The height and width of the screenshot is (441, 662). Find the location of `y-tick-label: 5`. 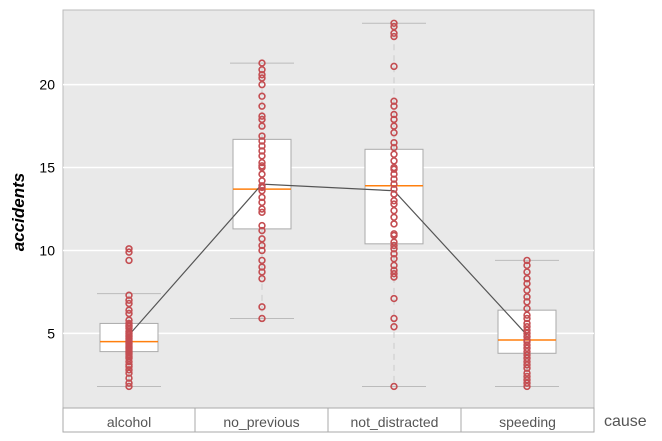

y-tick-label: 5 is located at coordinates (51, 333).